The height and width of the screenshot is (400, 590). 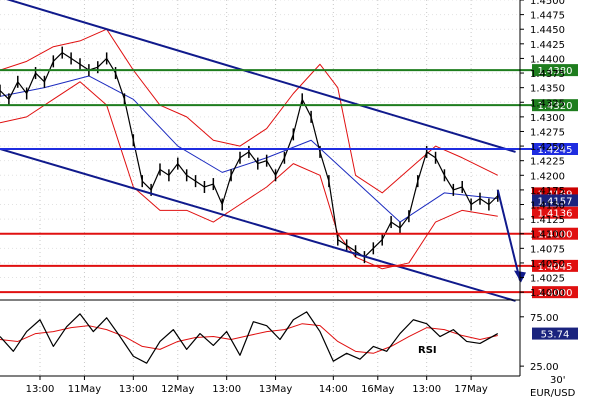 I want to click on y-tick-label-15: 1.4375, so click(x=547, y=74).